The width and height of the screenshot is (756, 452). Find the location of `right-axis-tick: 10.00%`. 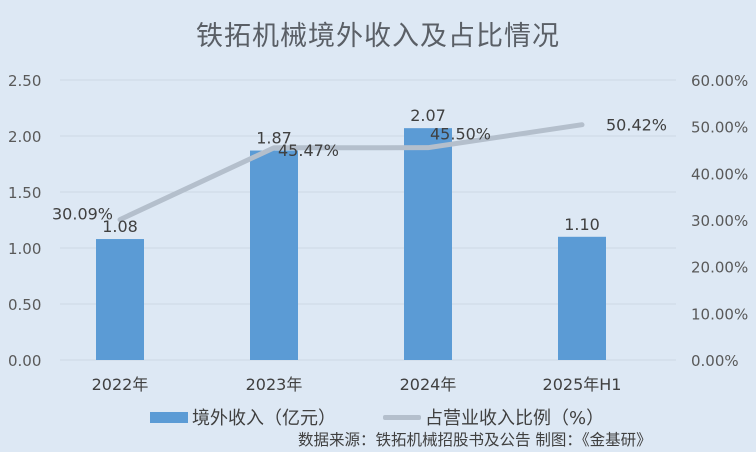

right-axis-tick: 10.00% is located at coordinates (719, 314).